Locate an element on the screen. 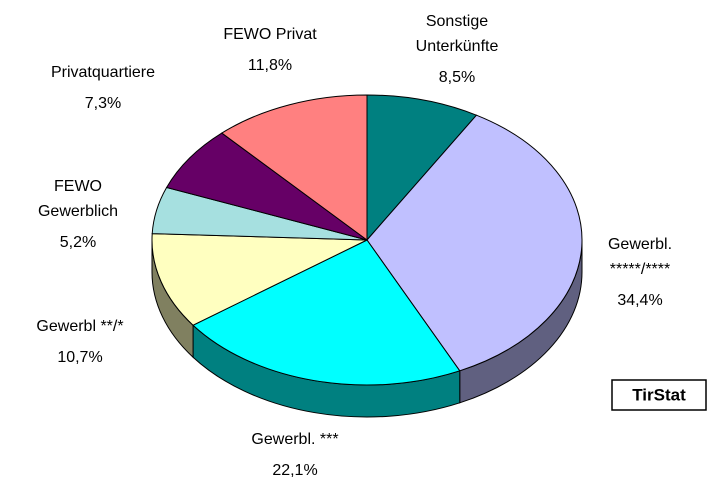 The height and width of the screenshot is (490, 707). slice-label: FEWO Privat is located at coordinates (270, 34).